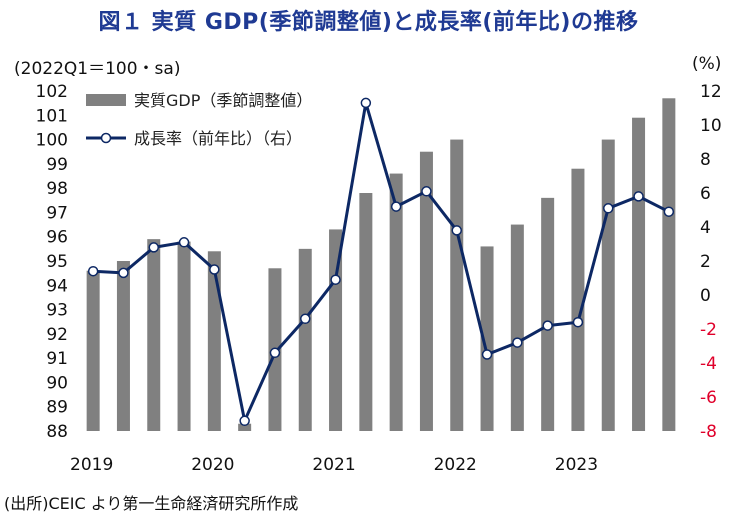  I want to click on growth-point-2019Q4, so click(184, 242).